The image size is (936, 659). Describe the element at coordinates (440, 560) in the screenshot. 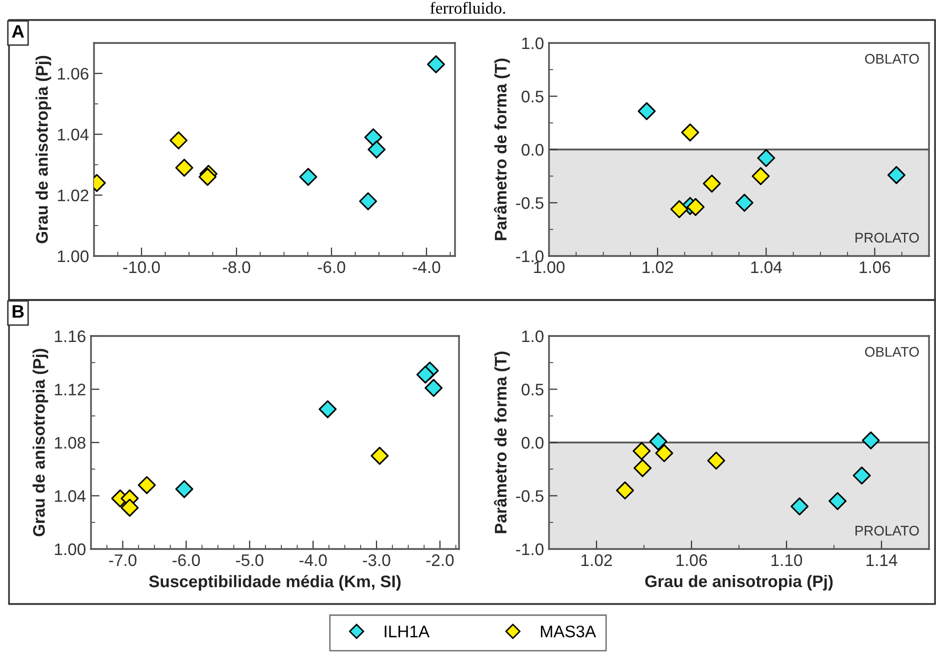

I see `x-tick-label: -2.0` at that location.